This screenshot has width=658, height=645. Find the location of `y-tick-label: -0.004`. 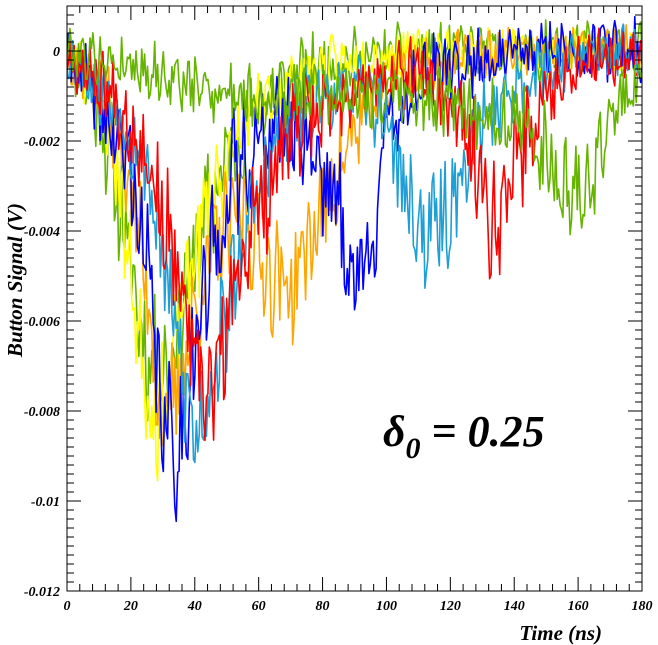

y-tick-label: -0.004 is located at coordinates (42, 232).